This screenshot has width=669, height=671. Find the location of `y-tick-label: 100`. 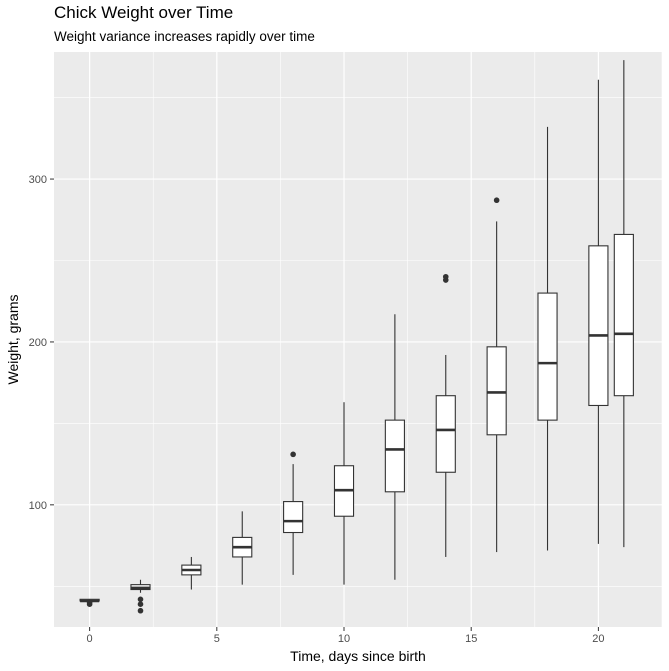

y-tick-label: 100 is located at coordinates (38, 506).